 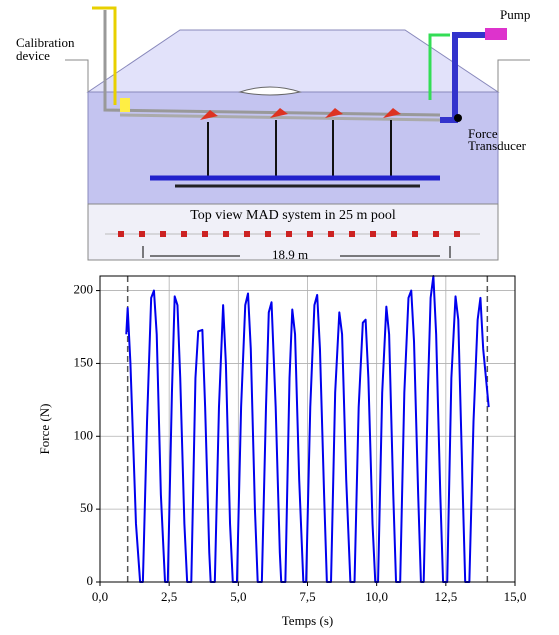 I want to click on y-tick-label: 50, so click(x=86, y=507).